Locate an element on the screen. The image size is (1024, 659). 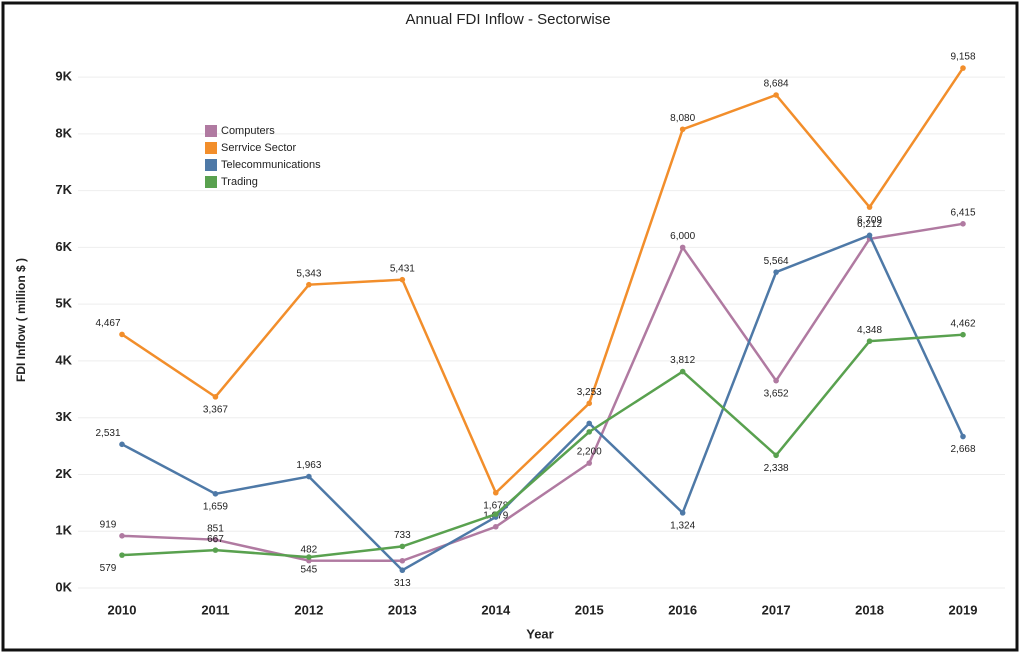
data-label: 482 is located at coordinates (309, 549).